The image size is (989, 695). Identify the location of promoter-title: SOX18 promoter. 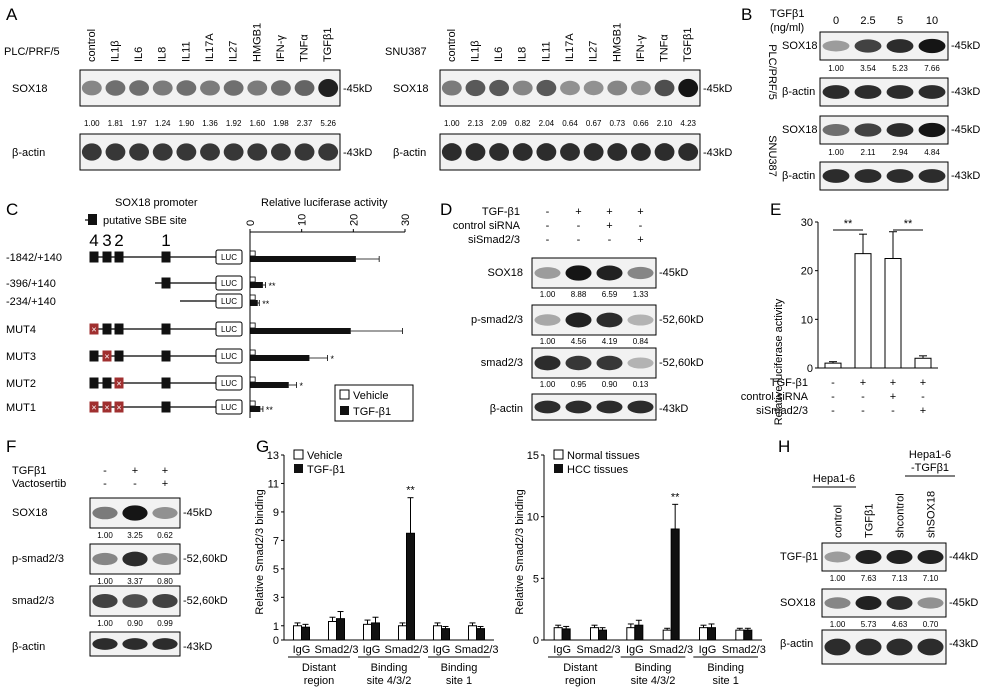
(156, 203).